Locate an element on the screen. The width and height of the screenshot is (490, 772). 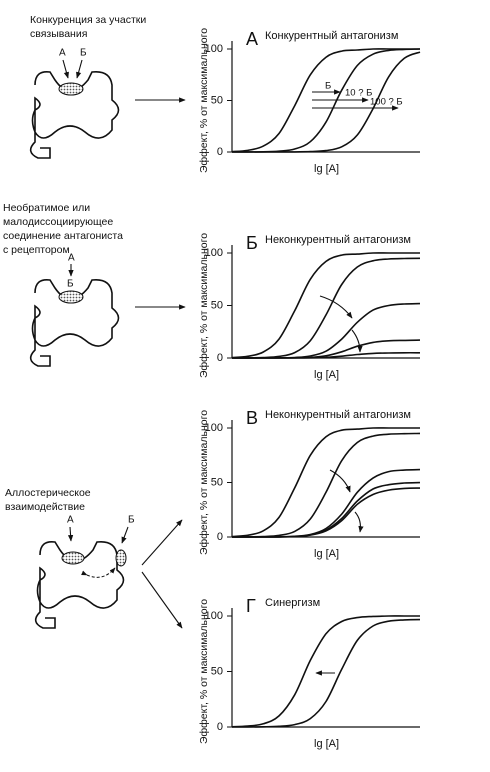
annotation: Б is located at coordinates (328, 86).